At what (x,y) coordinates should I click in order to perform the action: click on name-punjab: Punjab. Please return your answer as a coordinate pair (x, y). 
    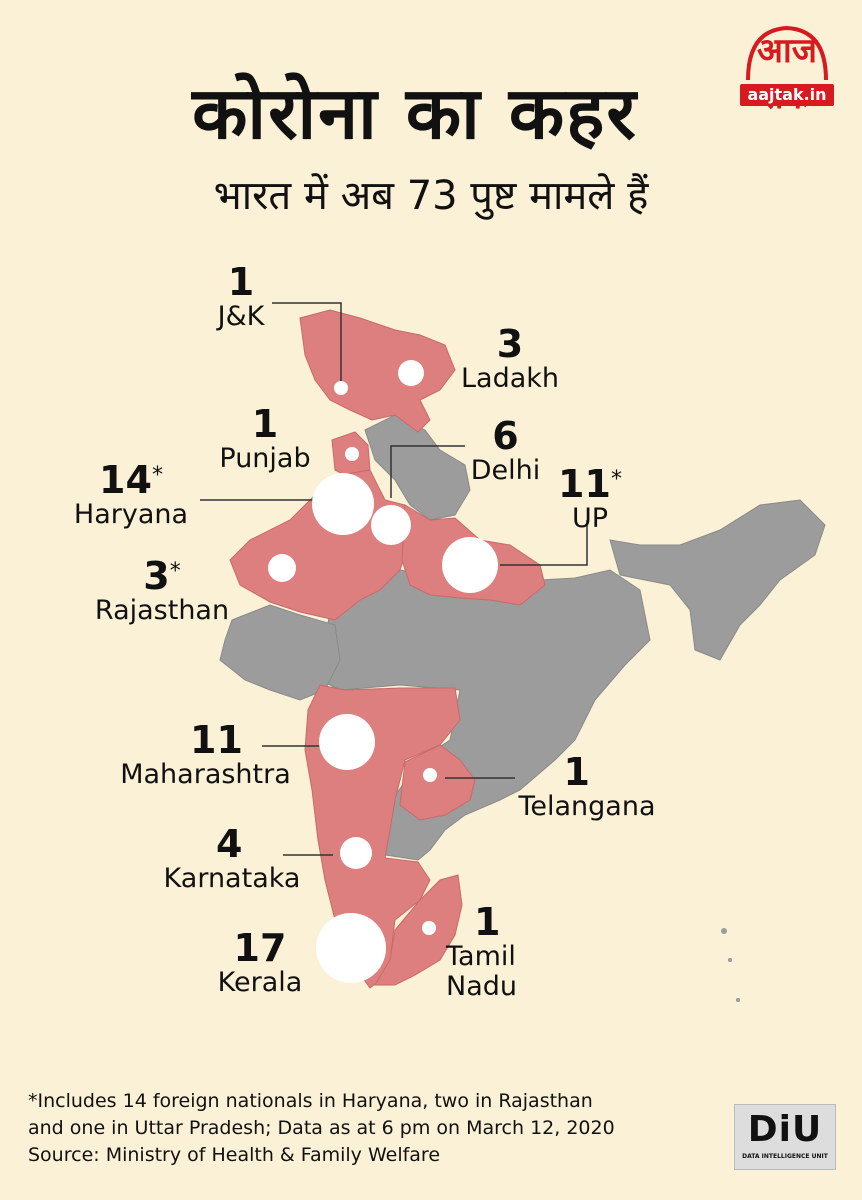
    Looking at the image, I should click on (265, 458).